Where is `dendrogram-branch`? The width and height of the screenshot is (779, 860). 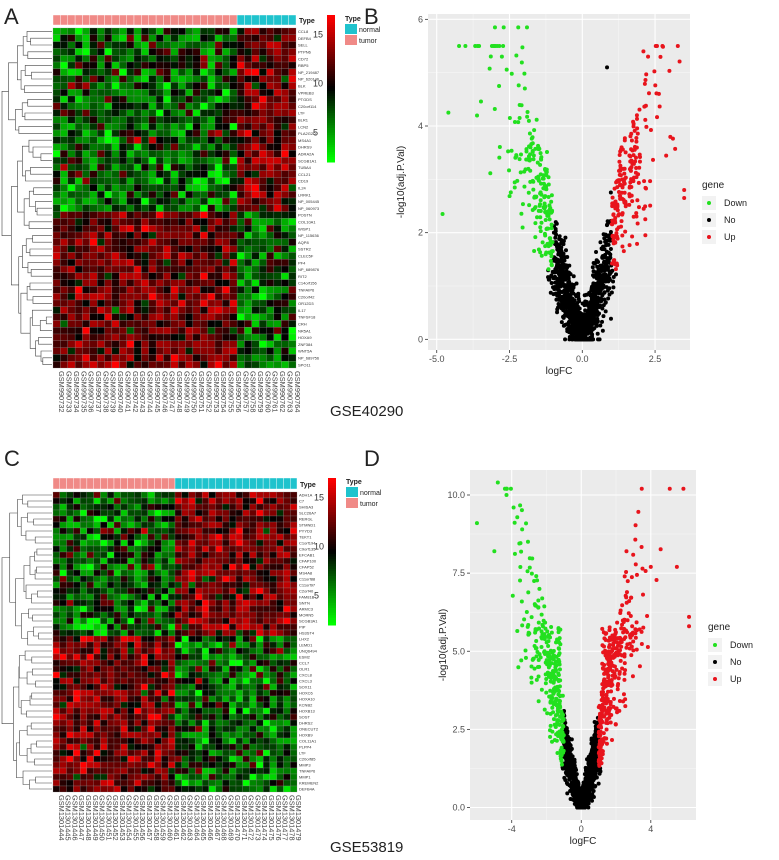 dendrogram-branch is located at coordinates (13, 91).